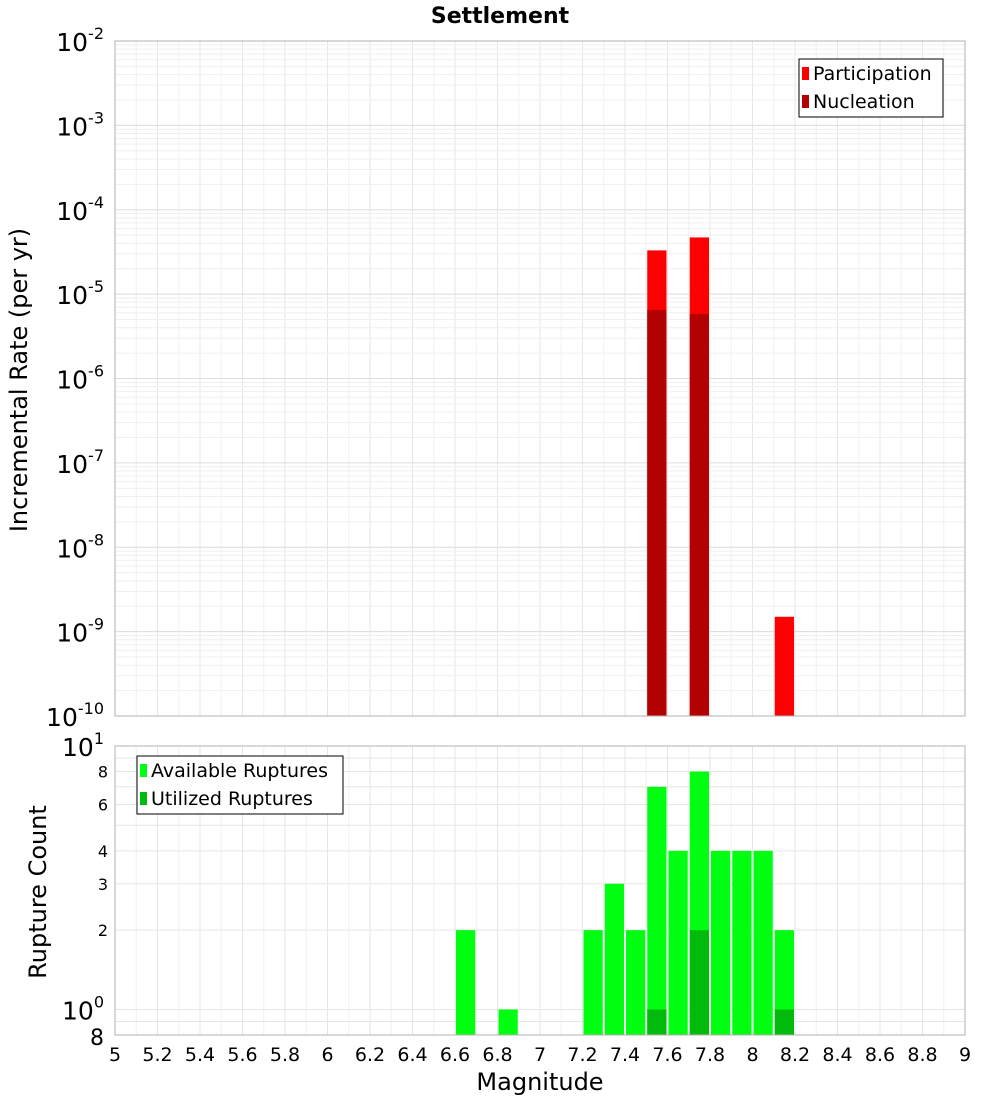 This screenshot has width=1000, height=1100. I want to click on x-tick-label: 5.8, so click(285, 1055).